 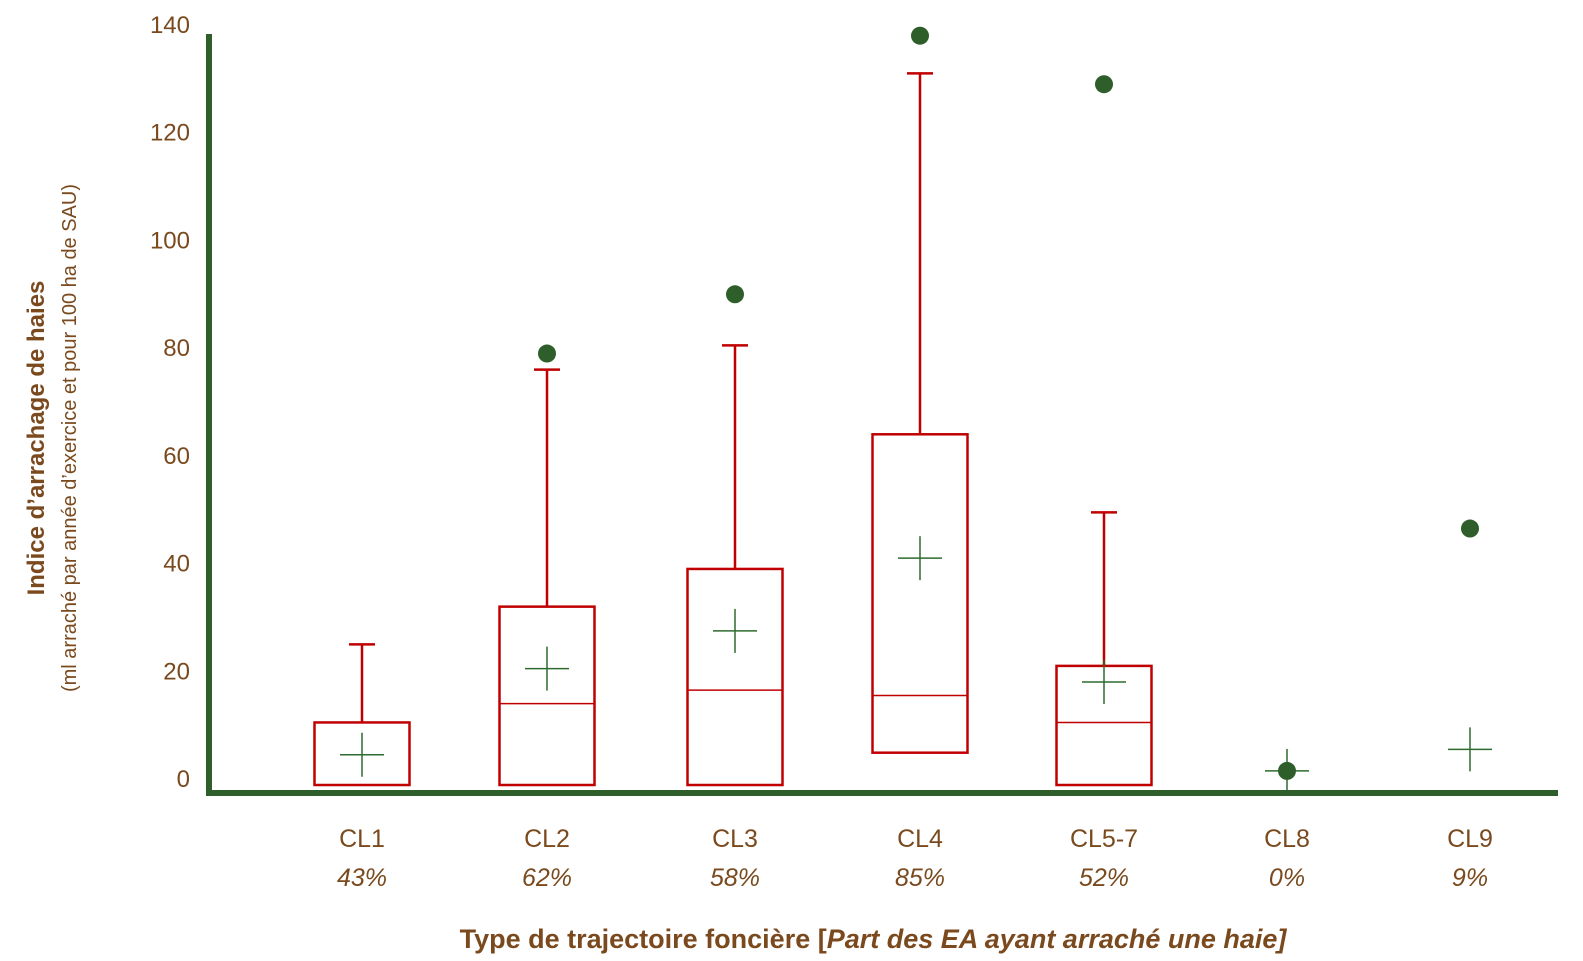 I want to click on outlier-cl9, so click(x=1470, y=528).